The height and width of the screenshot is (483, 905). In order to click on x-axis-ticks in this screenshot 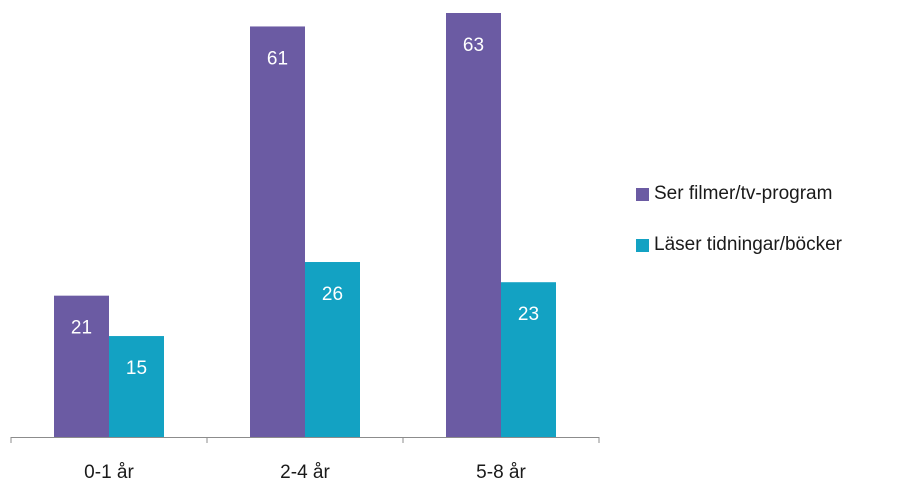, I will do `click(305, 440)`.